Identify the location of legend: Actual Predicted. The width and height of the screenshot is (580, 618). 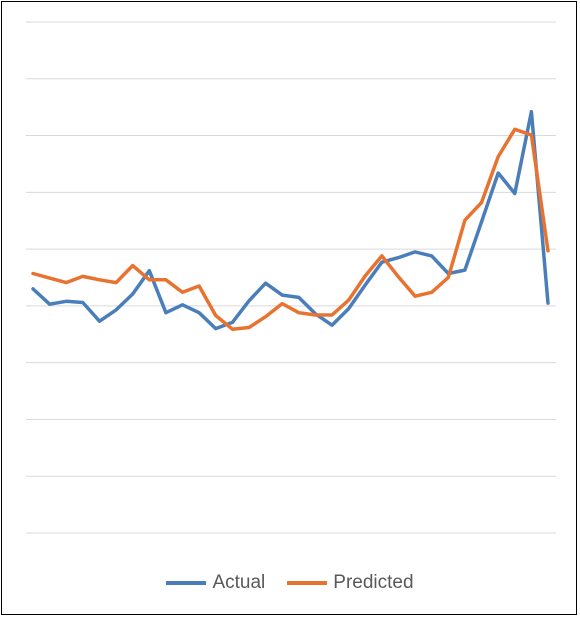
(290, 583).